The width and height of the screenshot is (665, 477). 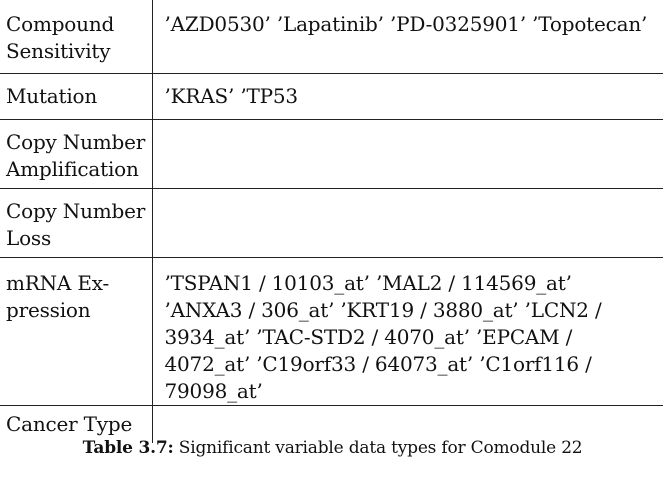 What do you see at coordinates (128, 448) in the screenshot?
I see `caption-label: Table 3.7:` at bounding box center [128, 448].